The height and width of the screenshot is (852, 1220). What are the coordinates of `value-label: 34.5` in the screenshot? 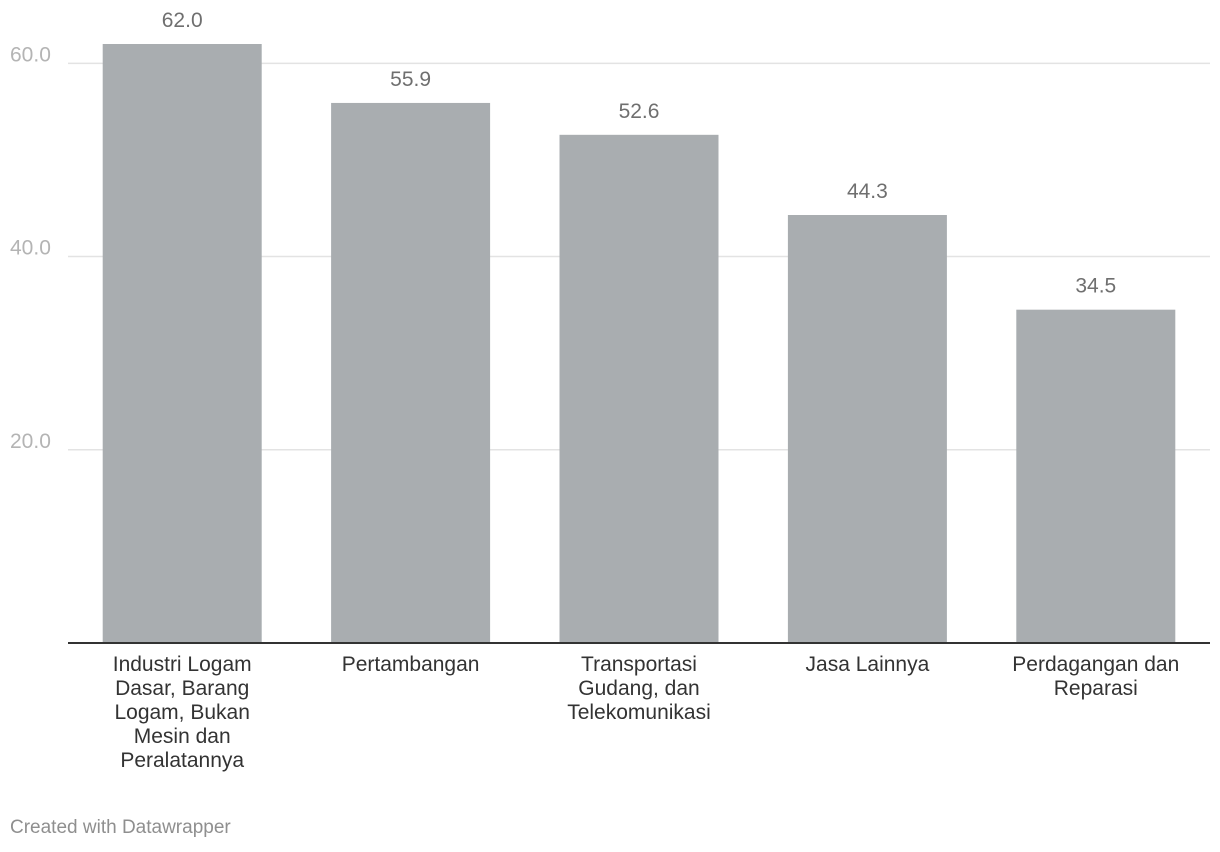 It's located at (1095, 286).